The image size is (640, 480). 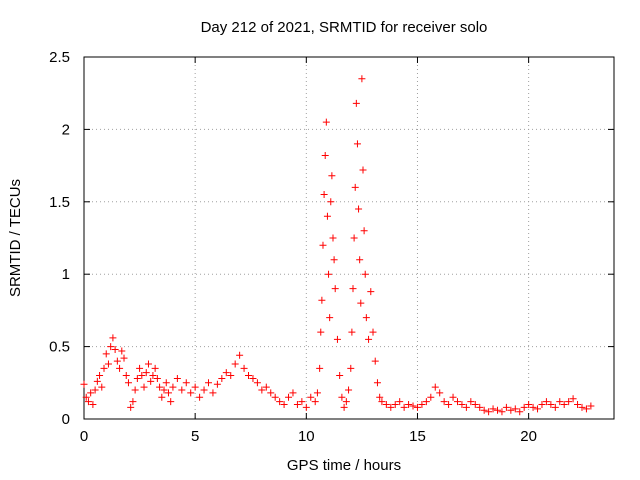 I want to click on x-tick-labels: 0 5 10 15 20, so click(x=308, y=436).